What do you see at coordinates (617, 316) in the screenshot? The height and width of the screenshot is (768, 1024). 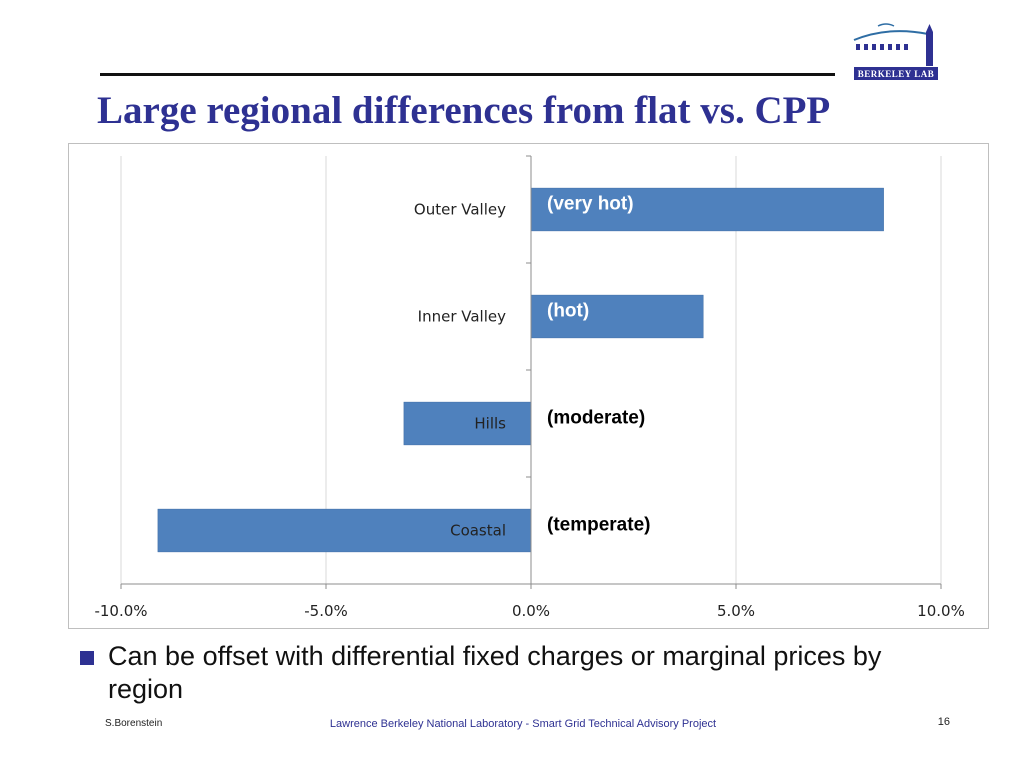 I see `bar-inner-valley` at bounding box center [617, 316].